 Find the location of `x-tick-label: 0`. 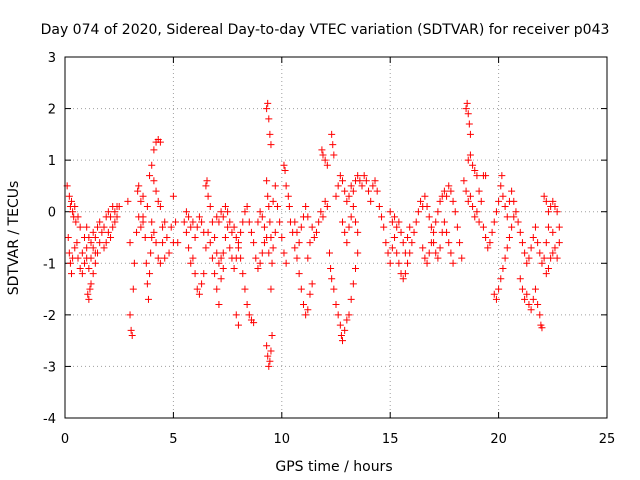

x-tick-label: 0 is located at coordinates (65, 439).